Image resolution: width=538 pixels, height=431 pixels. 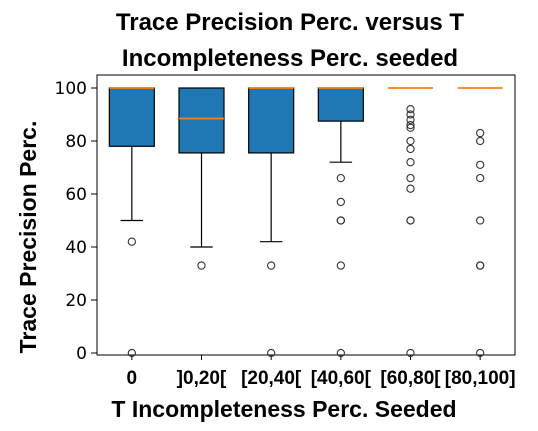 What do you see at coordinates (132, 378) in the screenshot?
I see `x-tick-label: 0` at bounding box center [132, 378].